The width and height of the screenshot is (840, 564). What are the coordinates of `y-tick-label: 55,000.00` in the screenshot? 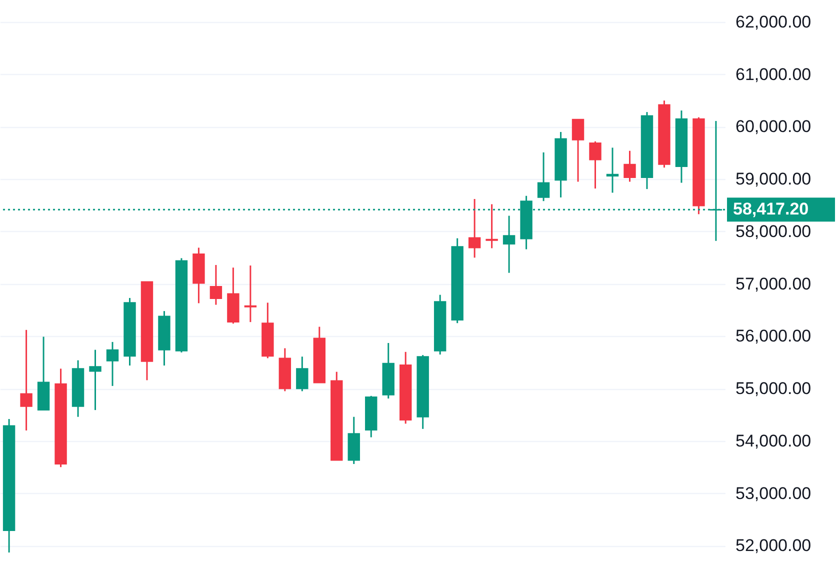 It's located at (774, 388).